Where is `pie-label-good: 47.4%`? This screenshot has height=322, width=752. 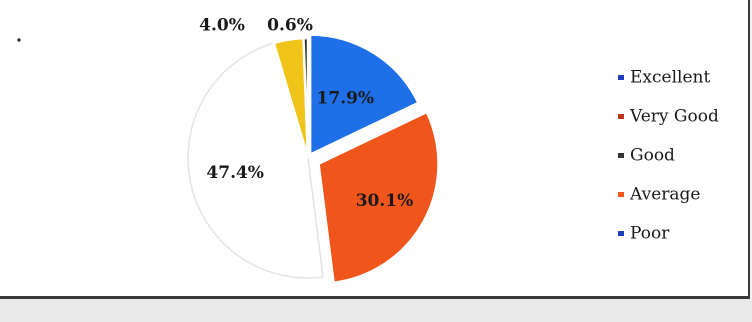
pie-label-good: 47.4% is located at coordinates (235, 173).